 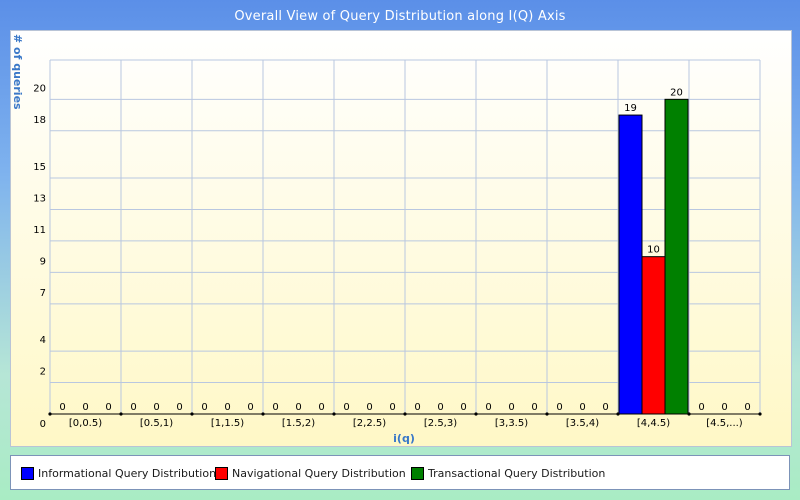 I want to click on x-tick-label: [2,2.5), so click(x=369, y=423).